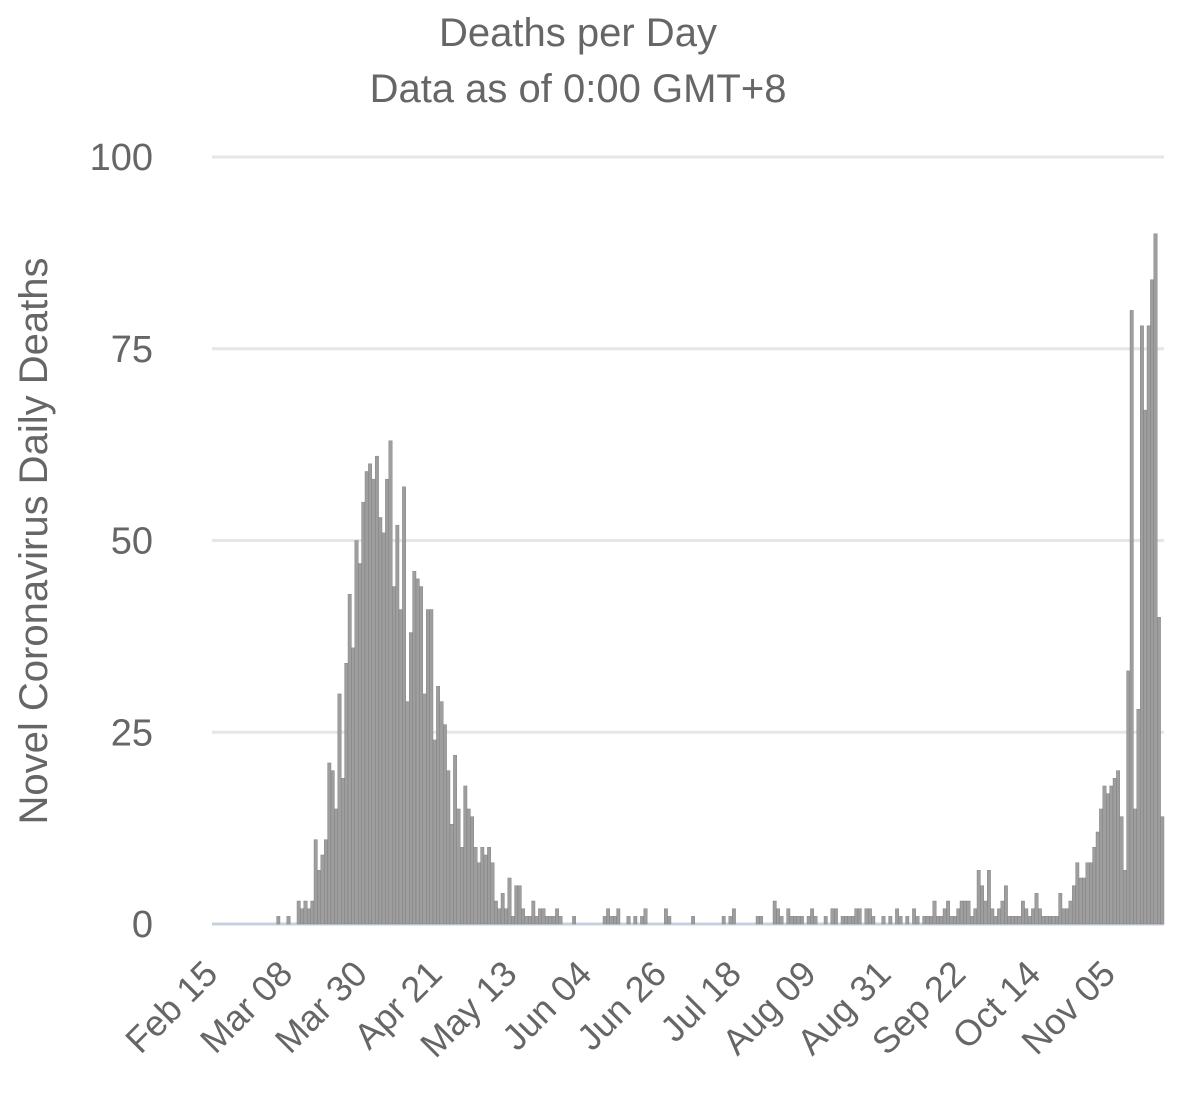  I want to click on y-tick-label: 50, so click(132, 542).